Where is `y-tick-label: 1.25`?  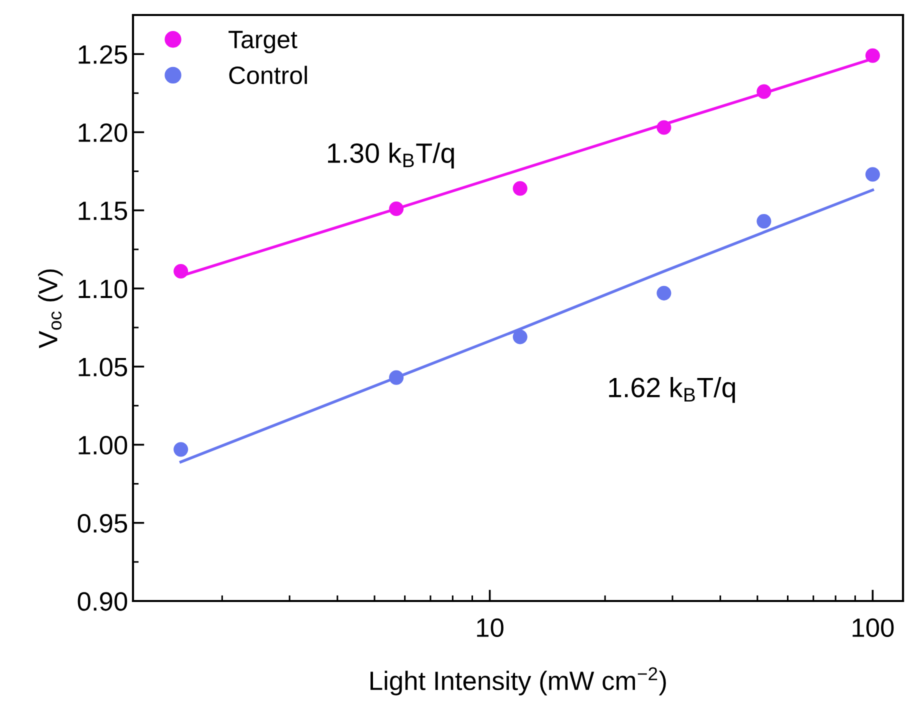 y-tick-label: 1.25 is located at coordinates (103, 54).